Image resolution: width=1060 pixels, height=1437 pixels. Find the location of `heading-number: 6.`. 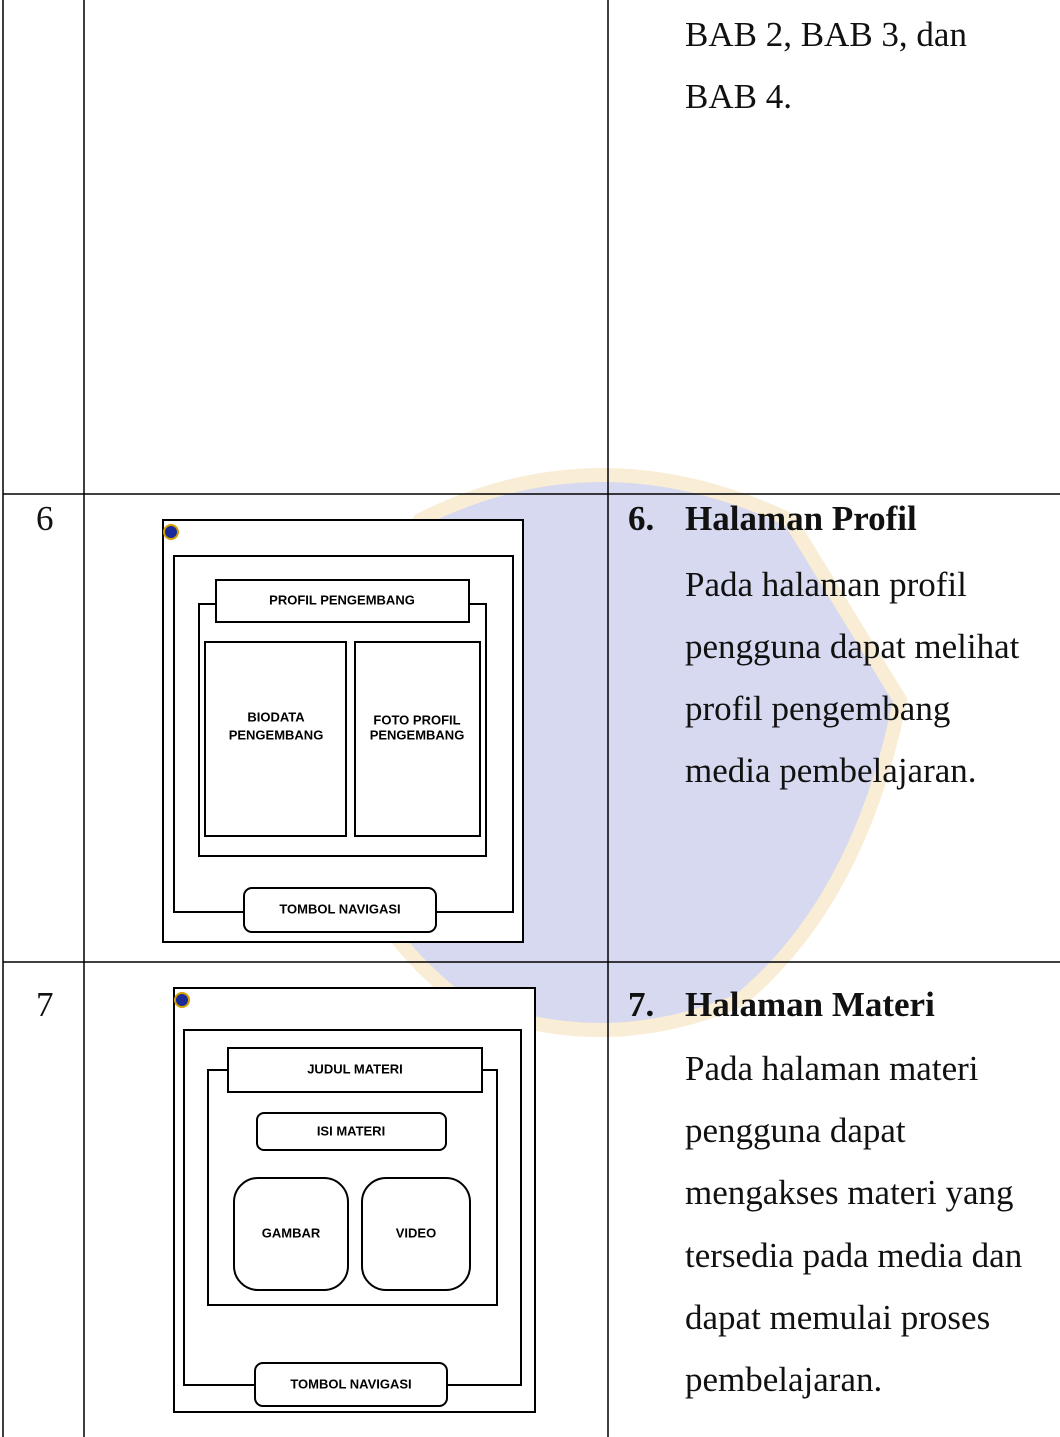

heading-number: 6. is located at coordinates (641, 518).